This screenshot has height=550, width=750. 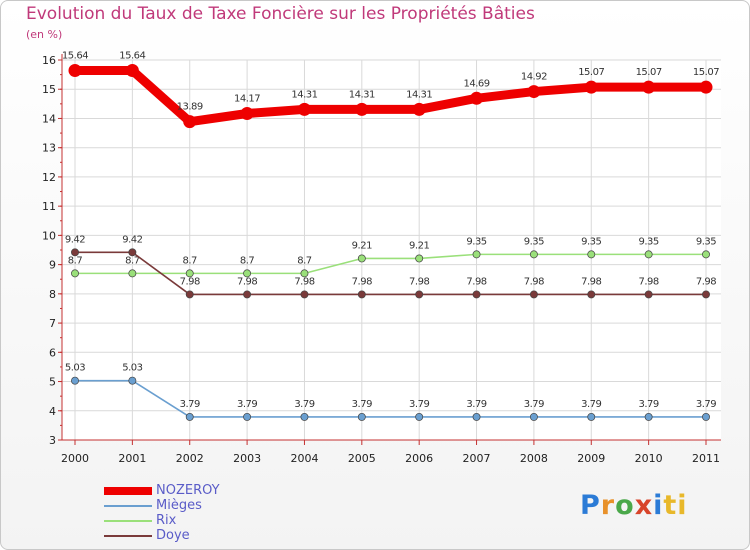 What do you see at coordinates (190, 107) in the screenshot?
I see `data-label-nozeroy-2002: 13.89` at bounding box center [190, 107].